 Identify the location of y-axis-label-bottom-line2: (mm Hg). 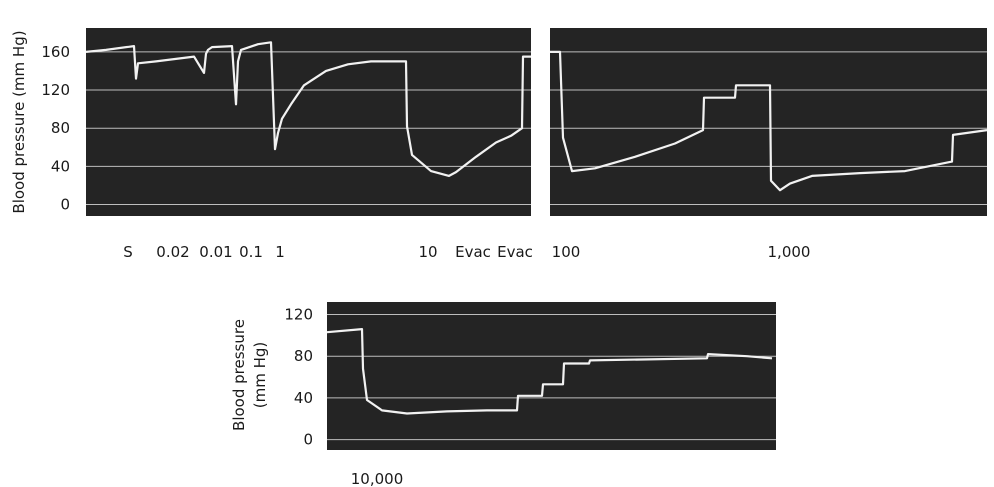
(260, 375).